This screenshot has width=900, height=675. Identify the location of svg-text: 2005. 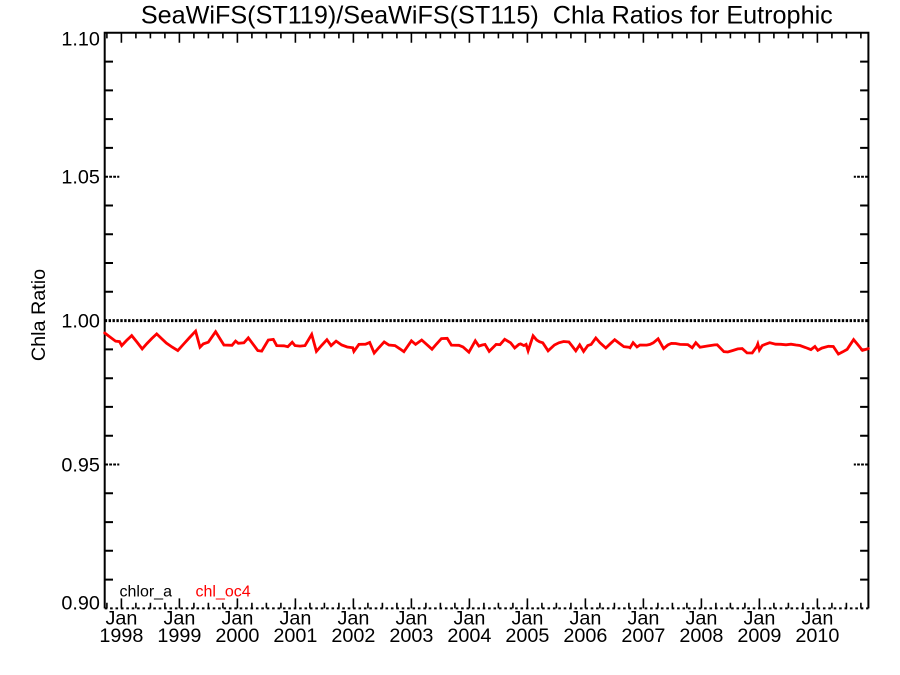
(527, 636).